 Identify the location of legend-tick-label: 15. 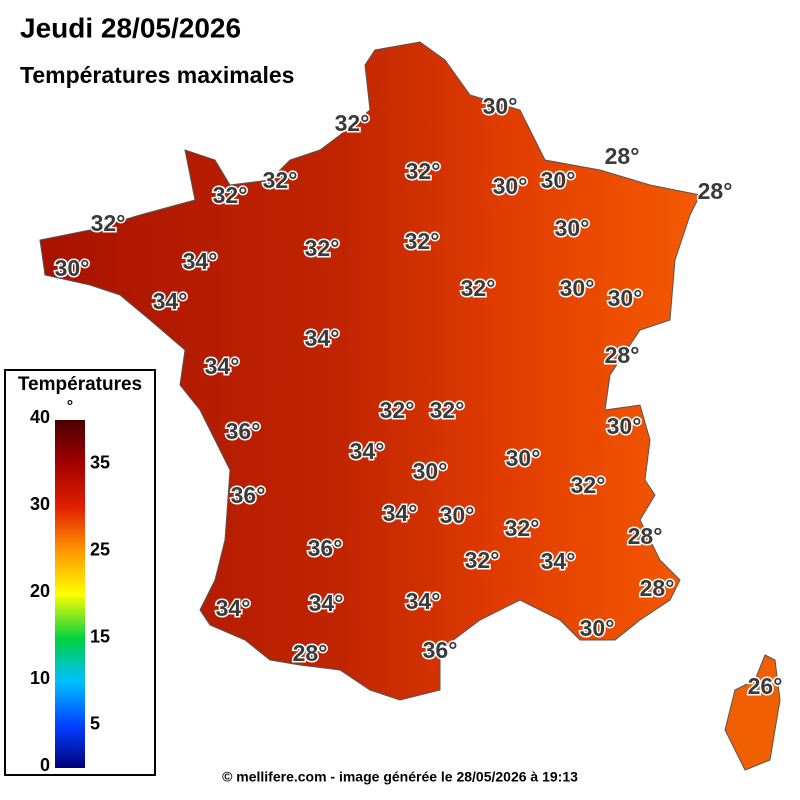
(100, 636).